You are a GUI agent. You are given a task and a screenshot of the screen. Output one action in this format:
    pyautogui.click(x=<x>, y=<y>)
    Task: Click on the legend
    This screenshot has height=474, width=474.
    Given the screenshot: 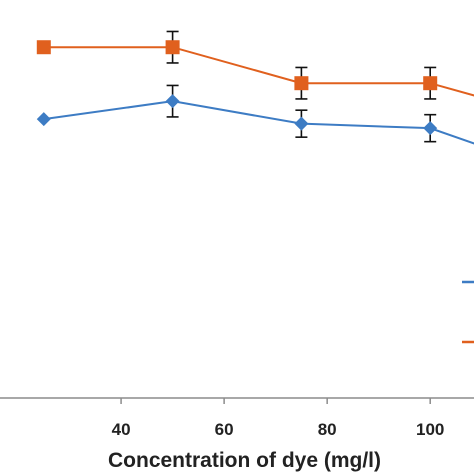 What is the action you would take?
    pyautogui.click(x=468, y=312)
    